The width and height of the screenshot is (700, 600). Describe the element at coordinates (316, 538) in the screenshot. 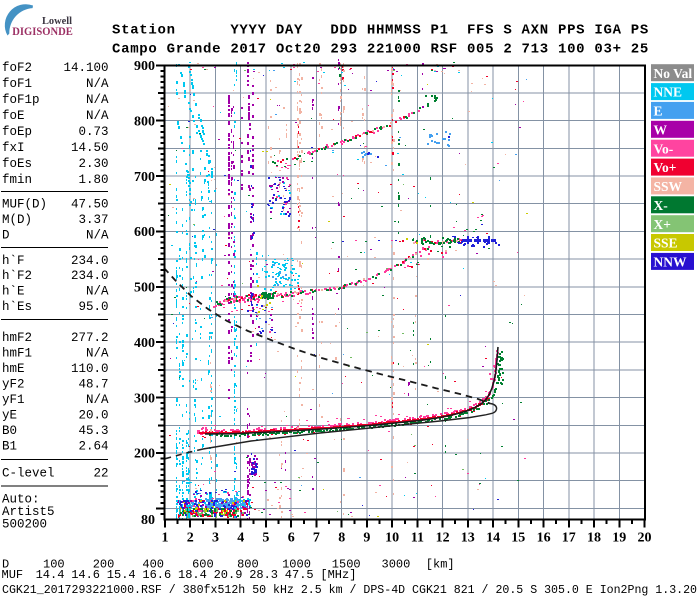

I see `svg-text: 7` at that location.